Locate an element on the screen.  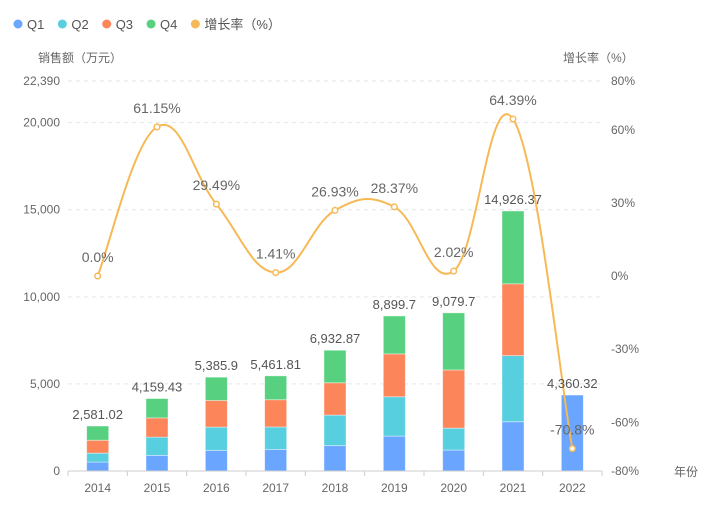
growth-point-2015 is located at coordinates (157, 127).